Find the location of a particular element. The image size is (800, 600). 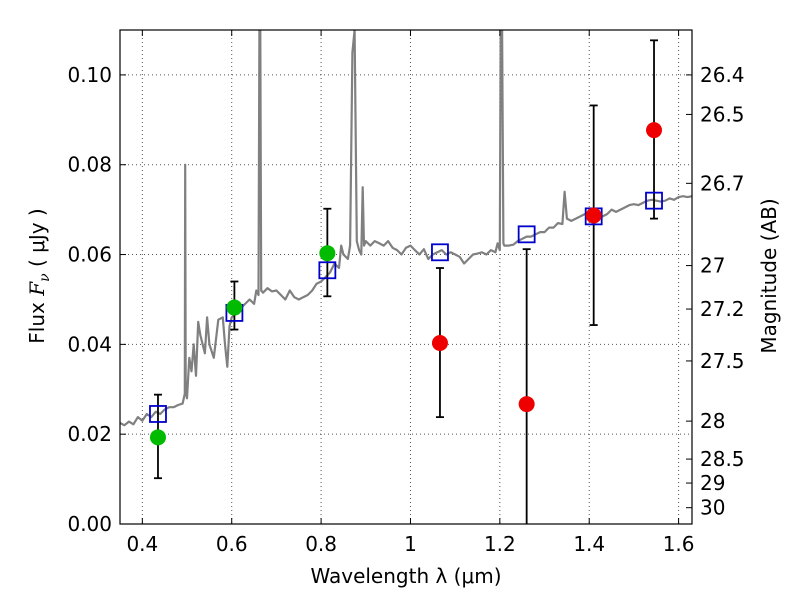

y-tick-label: 0.10 is located at coordinates (89, 75).